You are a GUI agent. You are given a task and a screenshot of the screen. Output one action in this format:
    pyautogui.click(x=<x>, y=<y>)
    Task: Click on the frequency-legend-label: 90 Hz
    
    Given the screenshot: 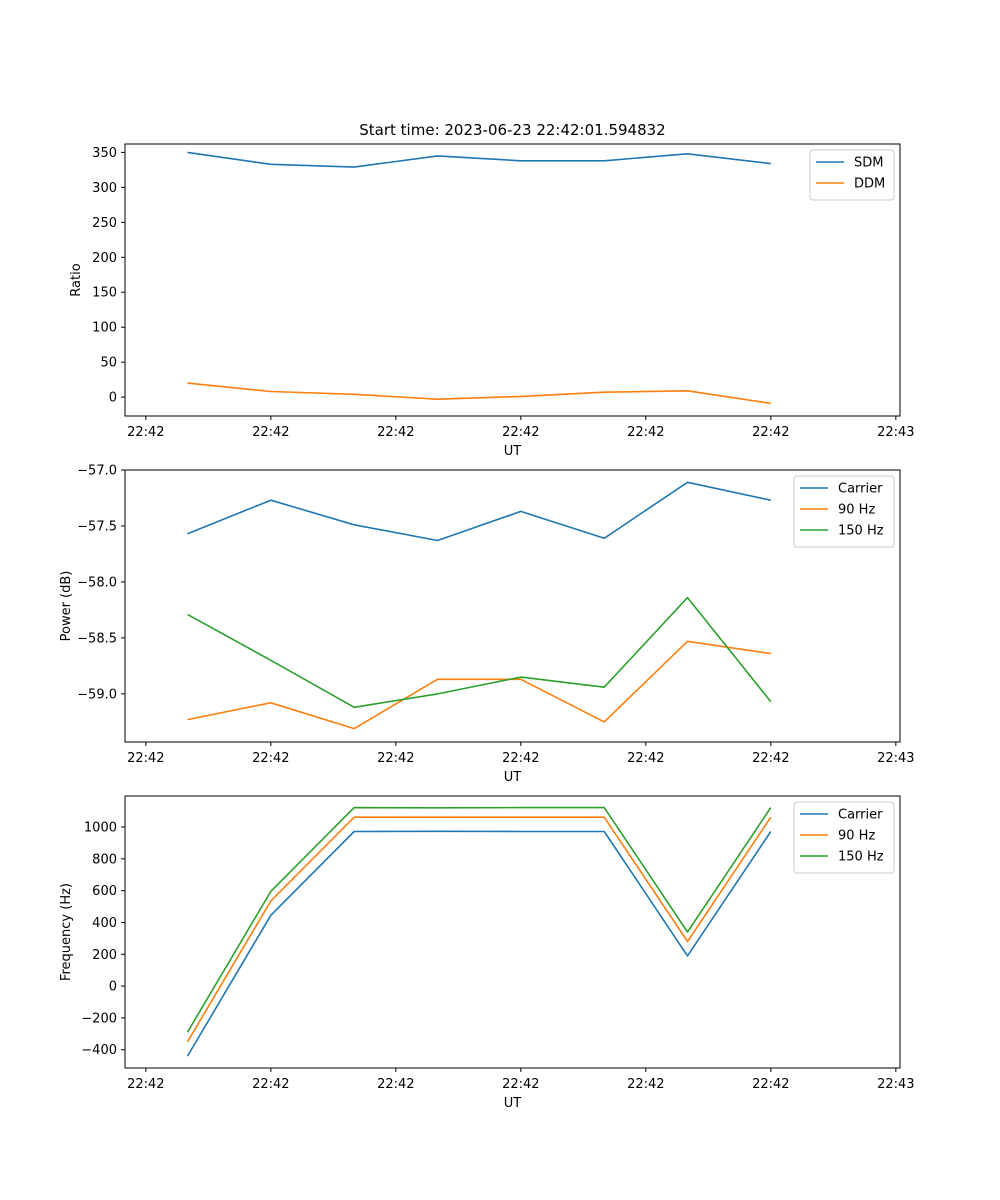 What is the action you would take?
    pyautogui.click(x=856, y=836)
    